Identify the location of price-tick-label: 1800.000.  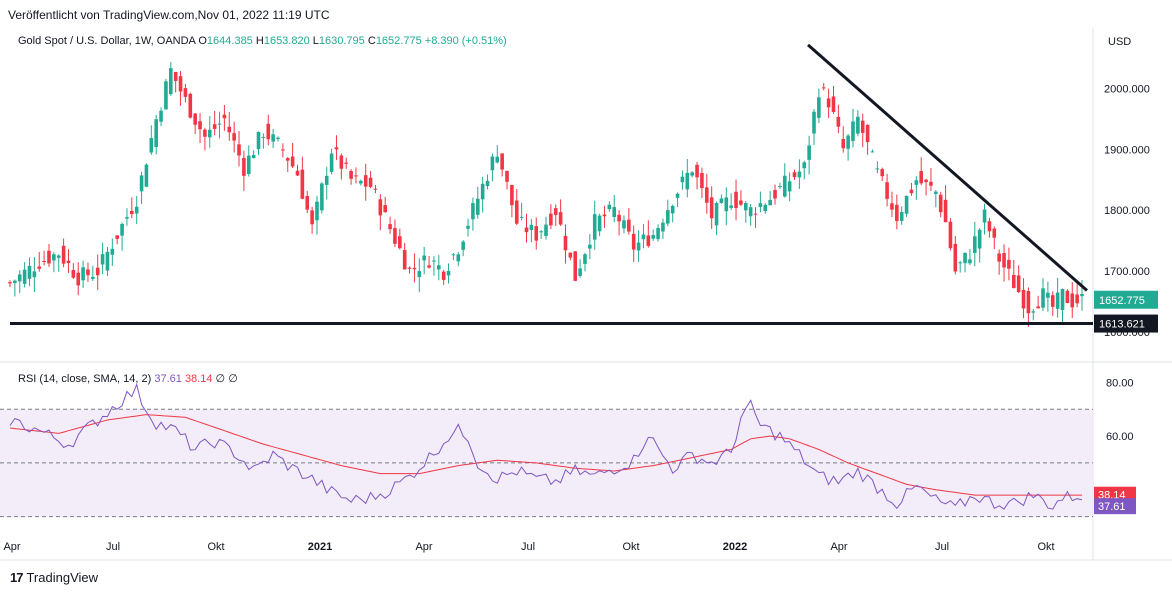
(1127, 211).